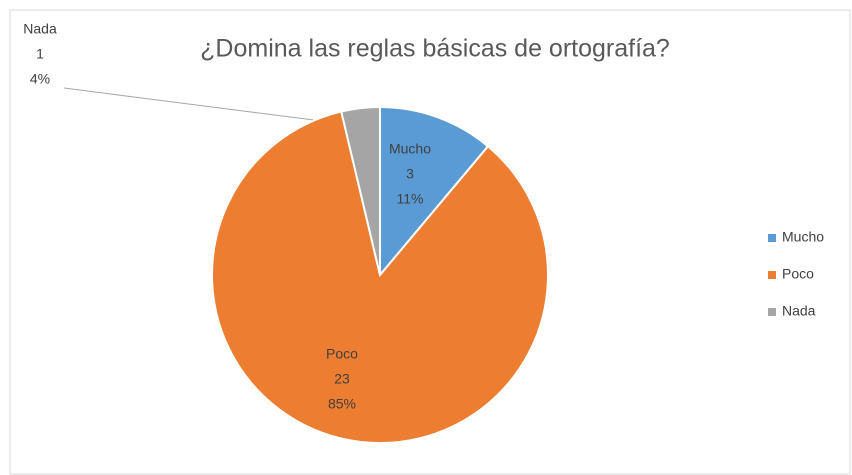 The image size is (852, 475). Describe the element at coordinates (342, 404) in the screenshot. I see `data-label-percent: 85%` at that location.